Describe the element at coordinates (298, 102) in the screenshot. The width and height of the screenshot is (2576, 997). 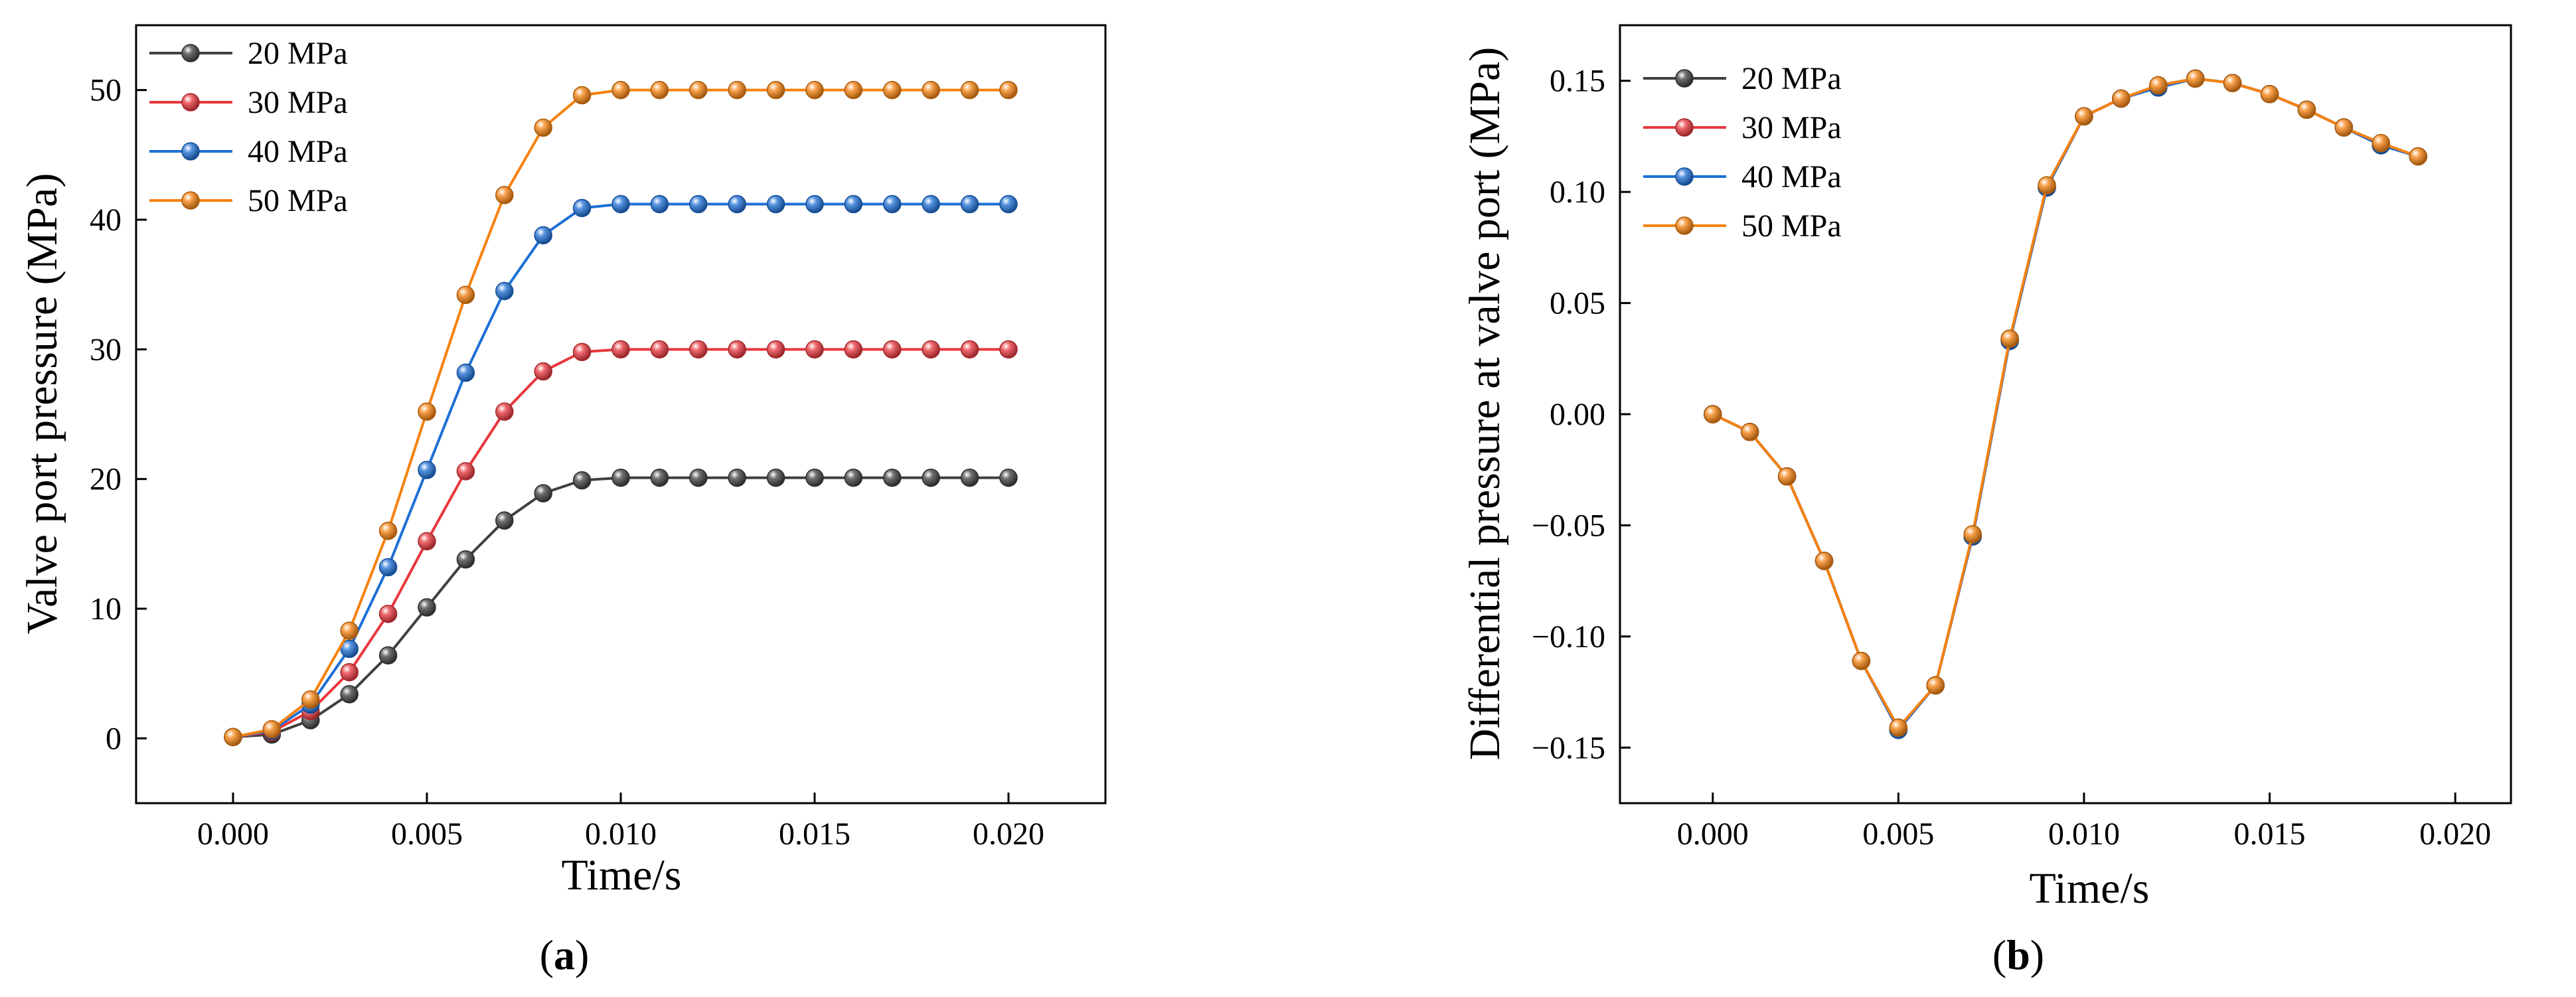
I see `legend-label: 30 MPa` at that location.